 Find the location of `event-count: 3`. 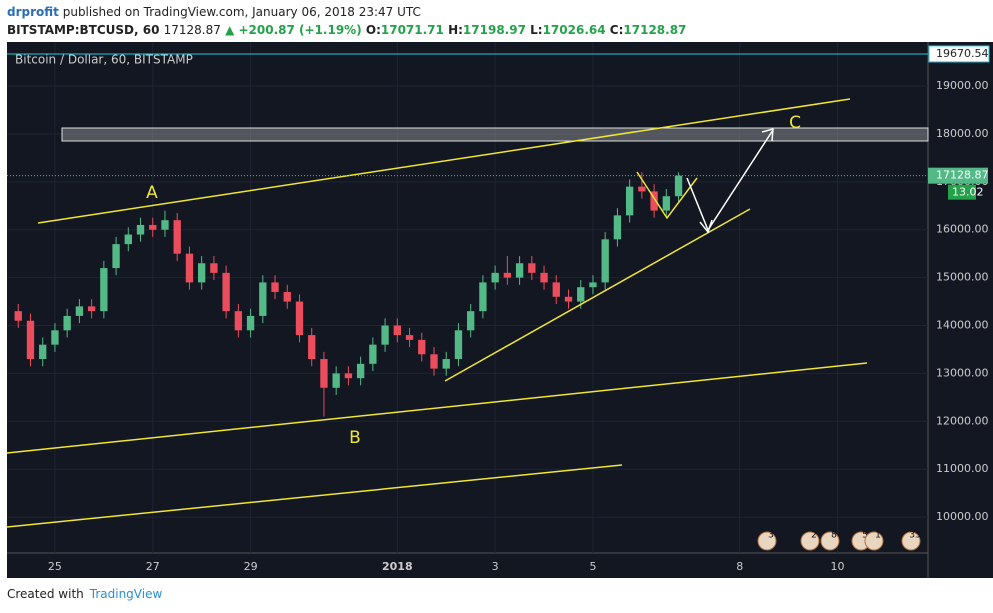

event-count: 3 is located at coordinates (771, 536).